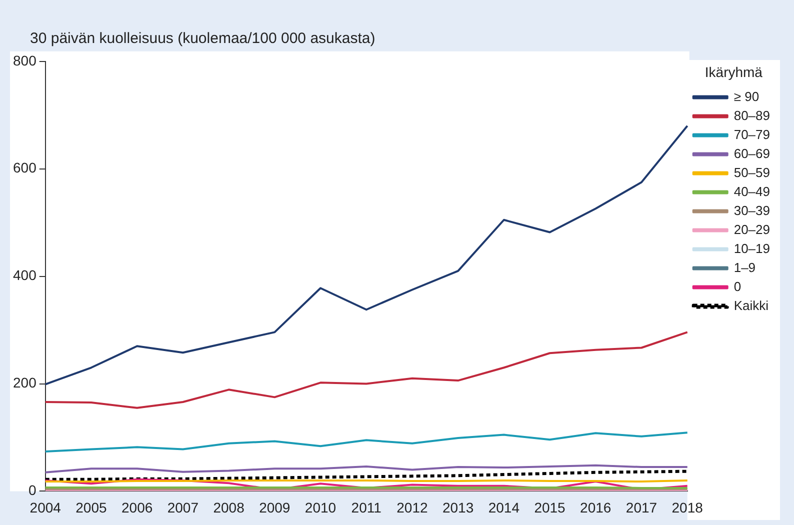 This screenshot has width=794, height=525. Describe the element at coordinates (25, 382) in the screenshot. I see `y-tick-label: 200` at that location.